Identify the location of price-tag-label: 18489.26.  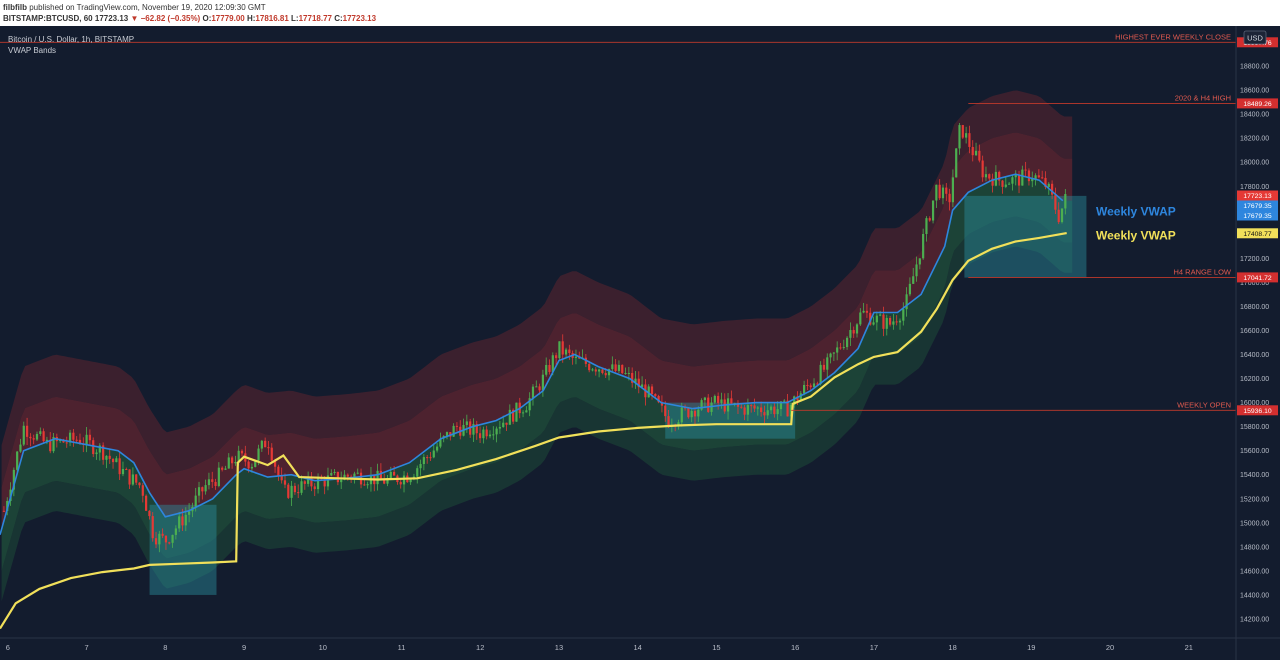
(1257, 104).